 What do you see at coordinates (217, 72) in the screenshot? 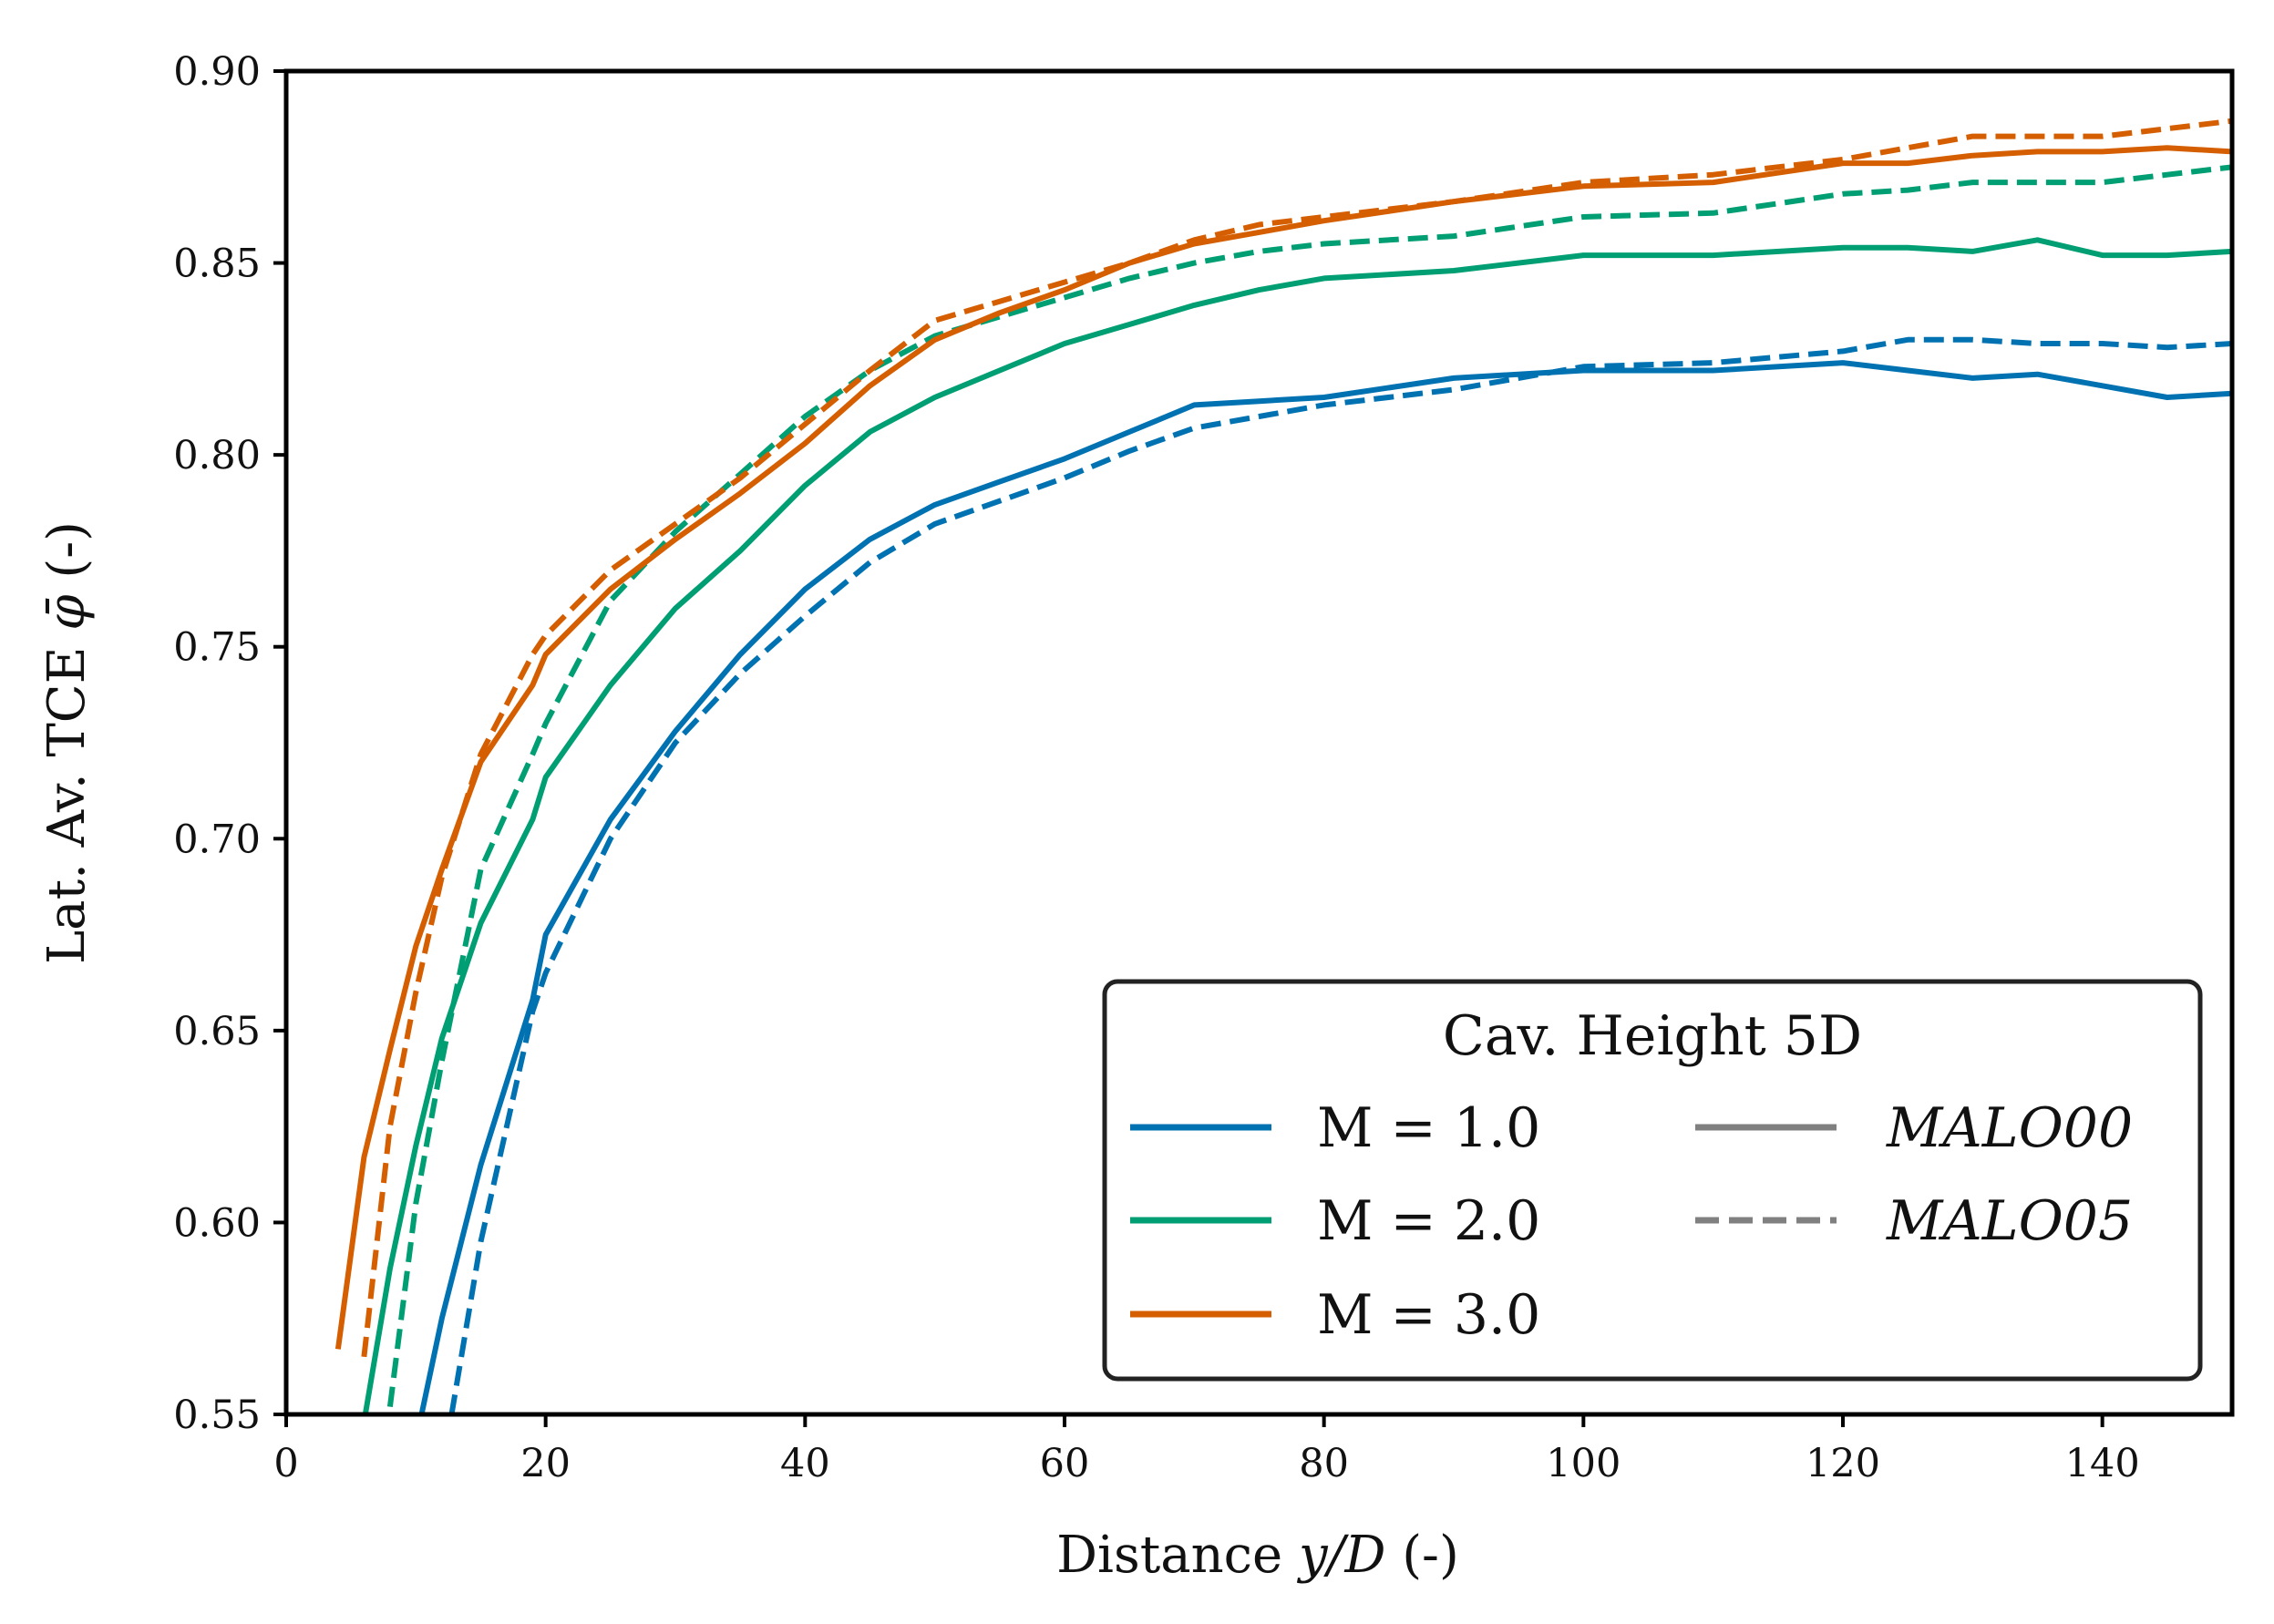
I see `y-tick-label: 0.90` at bounding box center [217, 72].